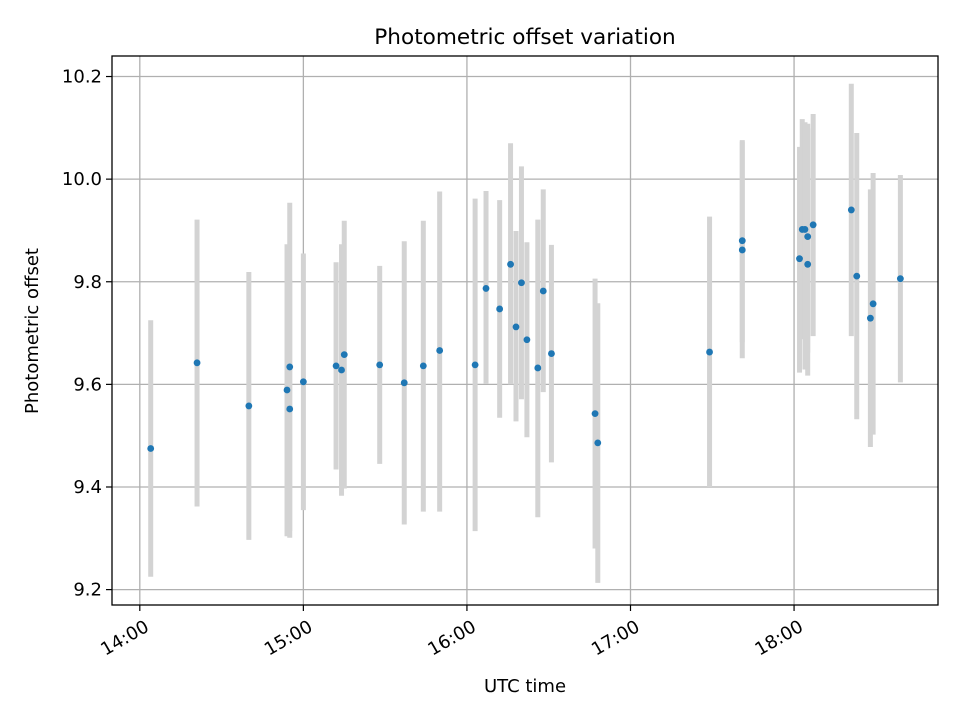  I want to click on chart-title: Photometric offset variation, so click(524, 37).